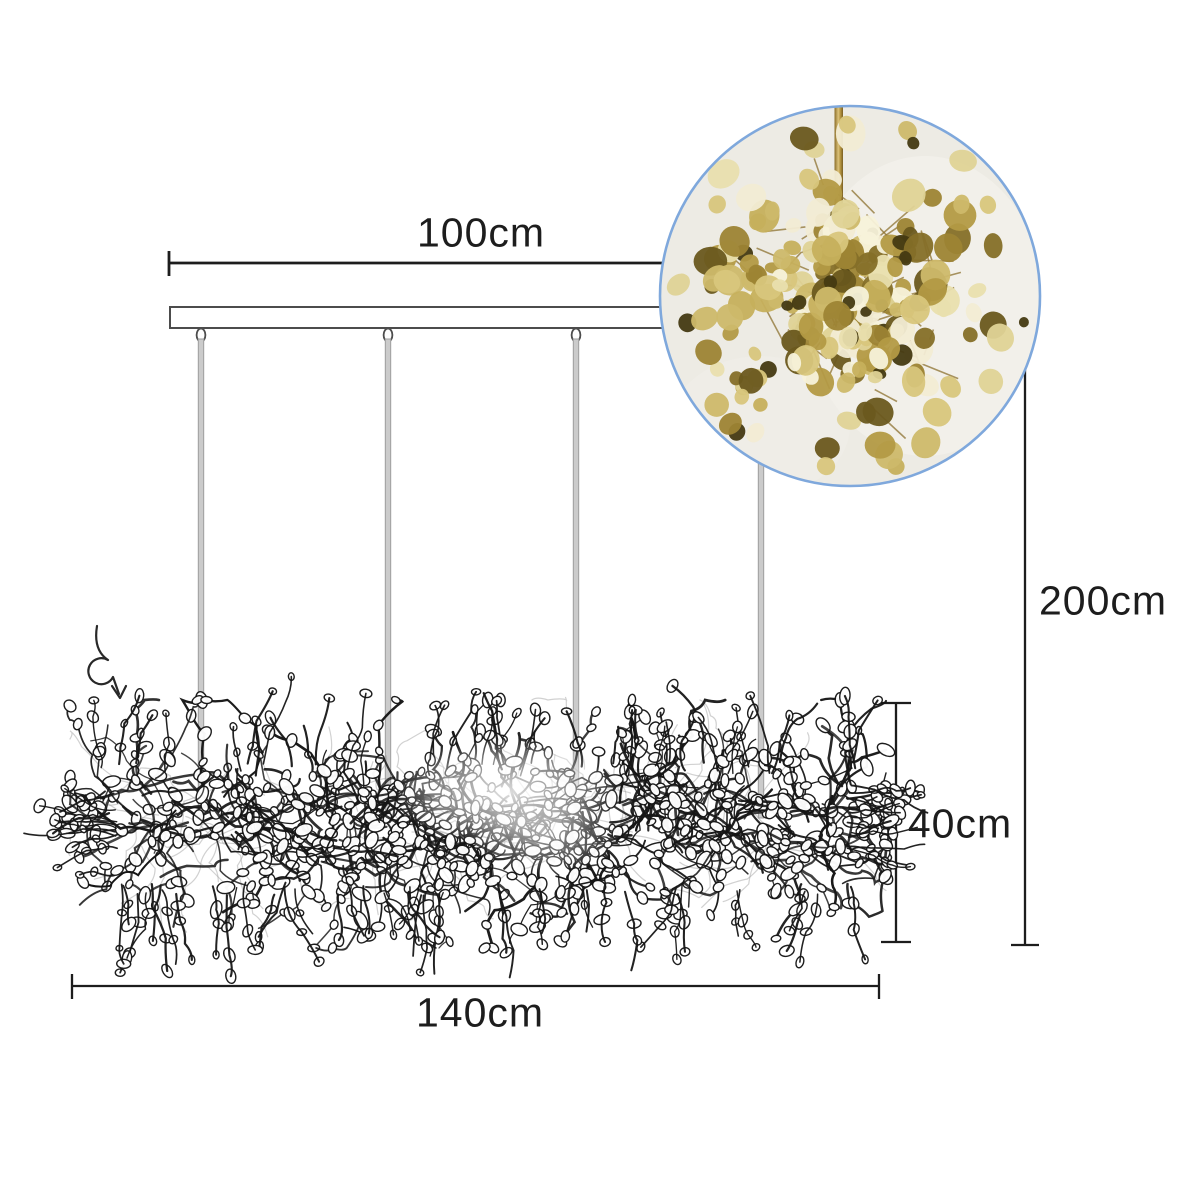 The height and width of the screenshot is (1200, 1200). I want to click on gold-stem, so click(886, 395).